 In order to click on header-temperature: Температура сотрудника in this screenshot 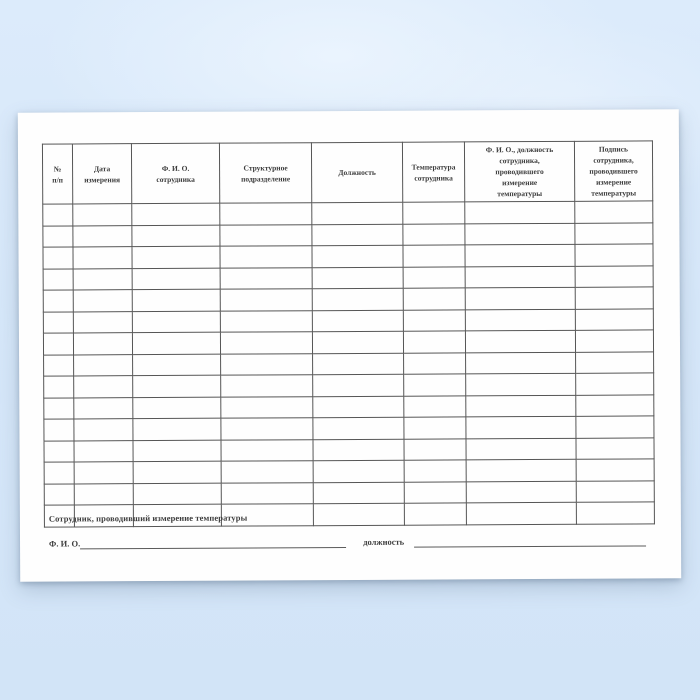, I will do `click(433, 172)`.